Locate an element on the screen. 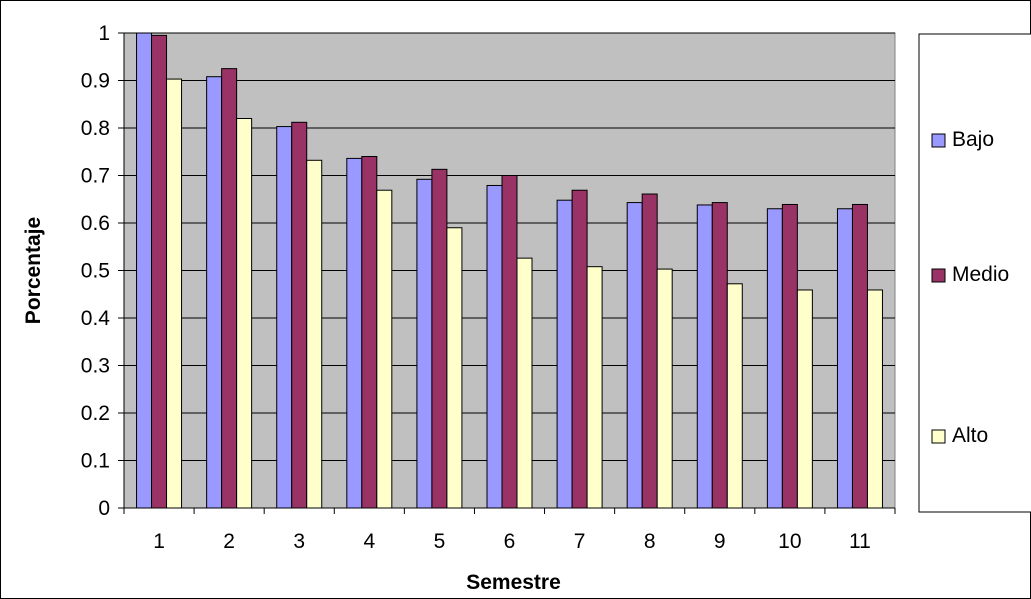 This screenshot has width=1031, height=599. y-tick-label: 0.7 is located at coordinates (95, 176).